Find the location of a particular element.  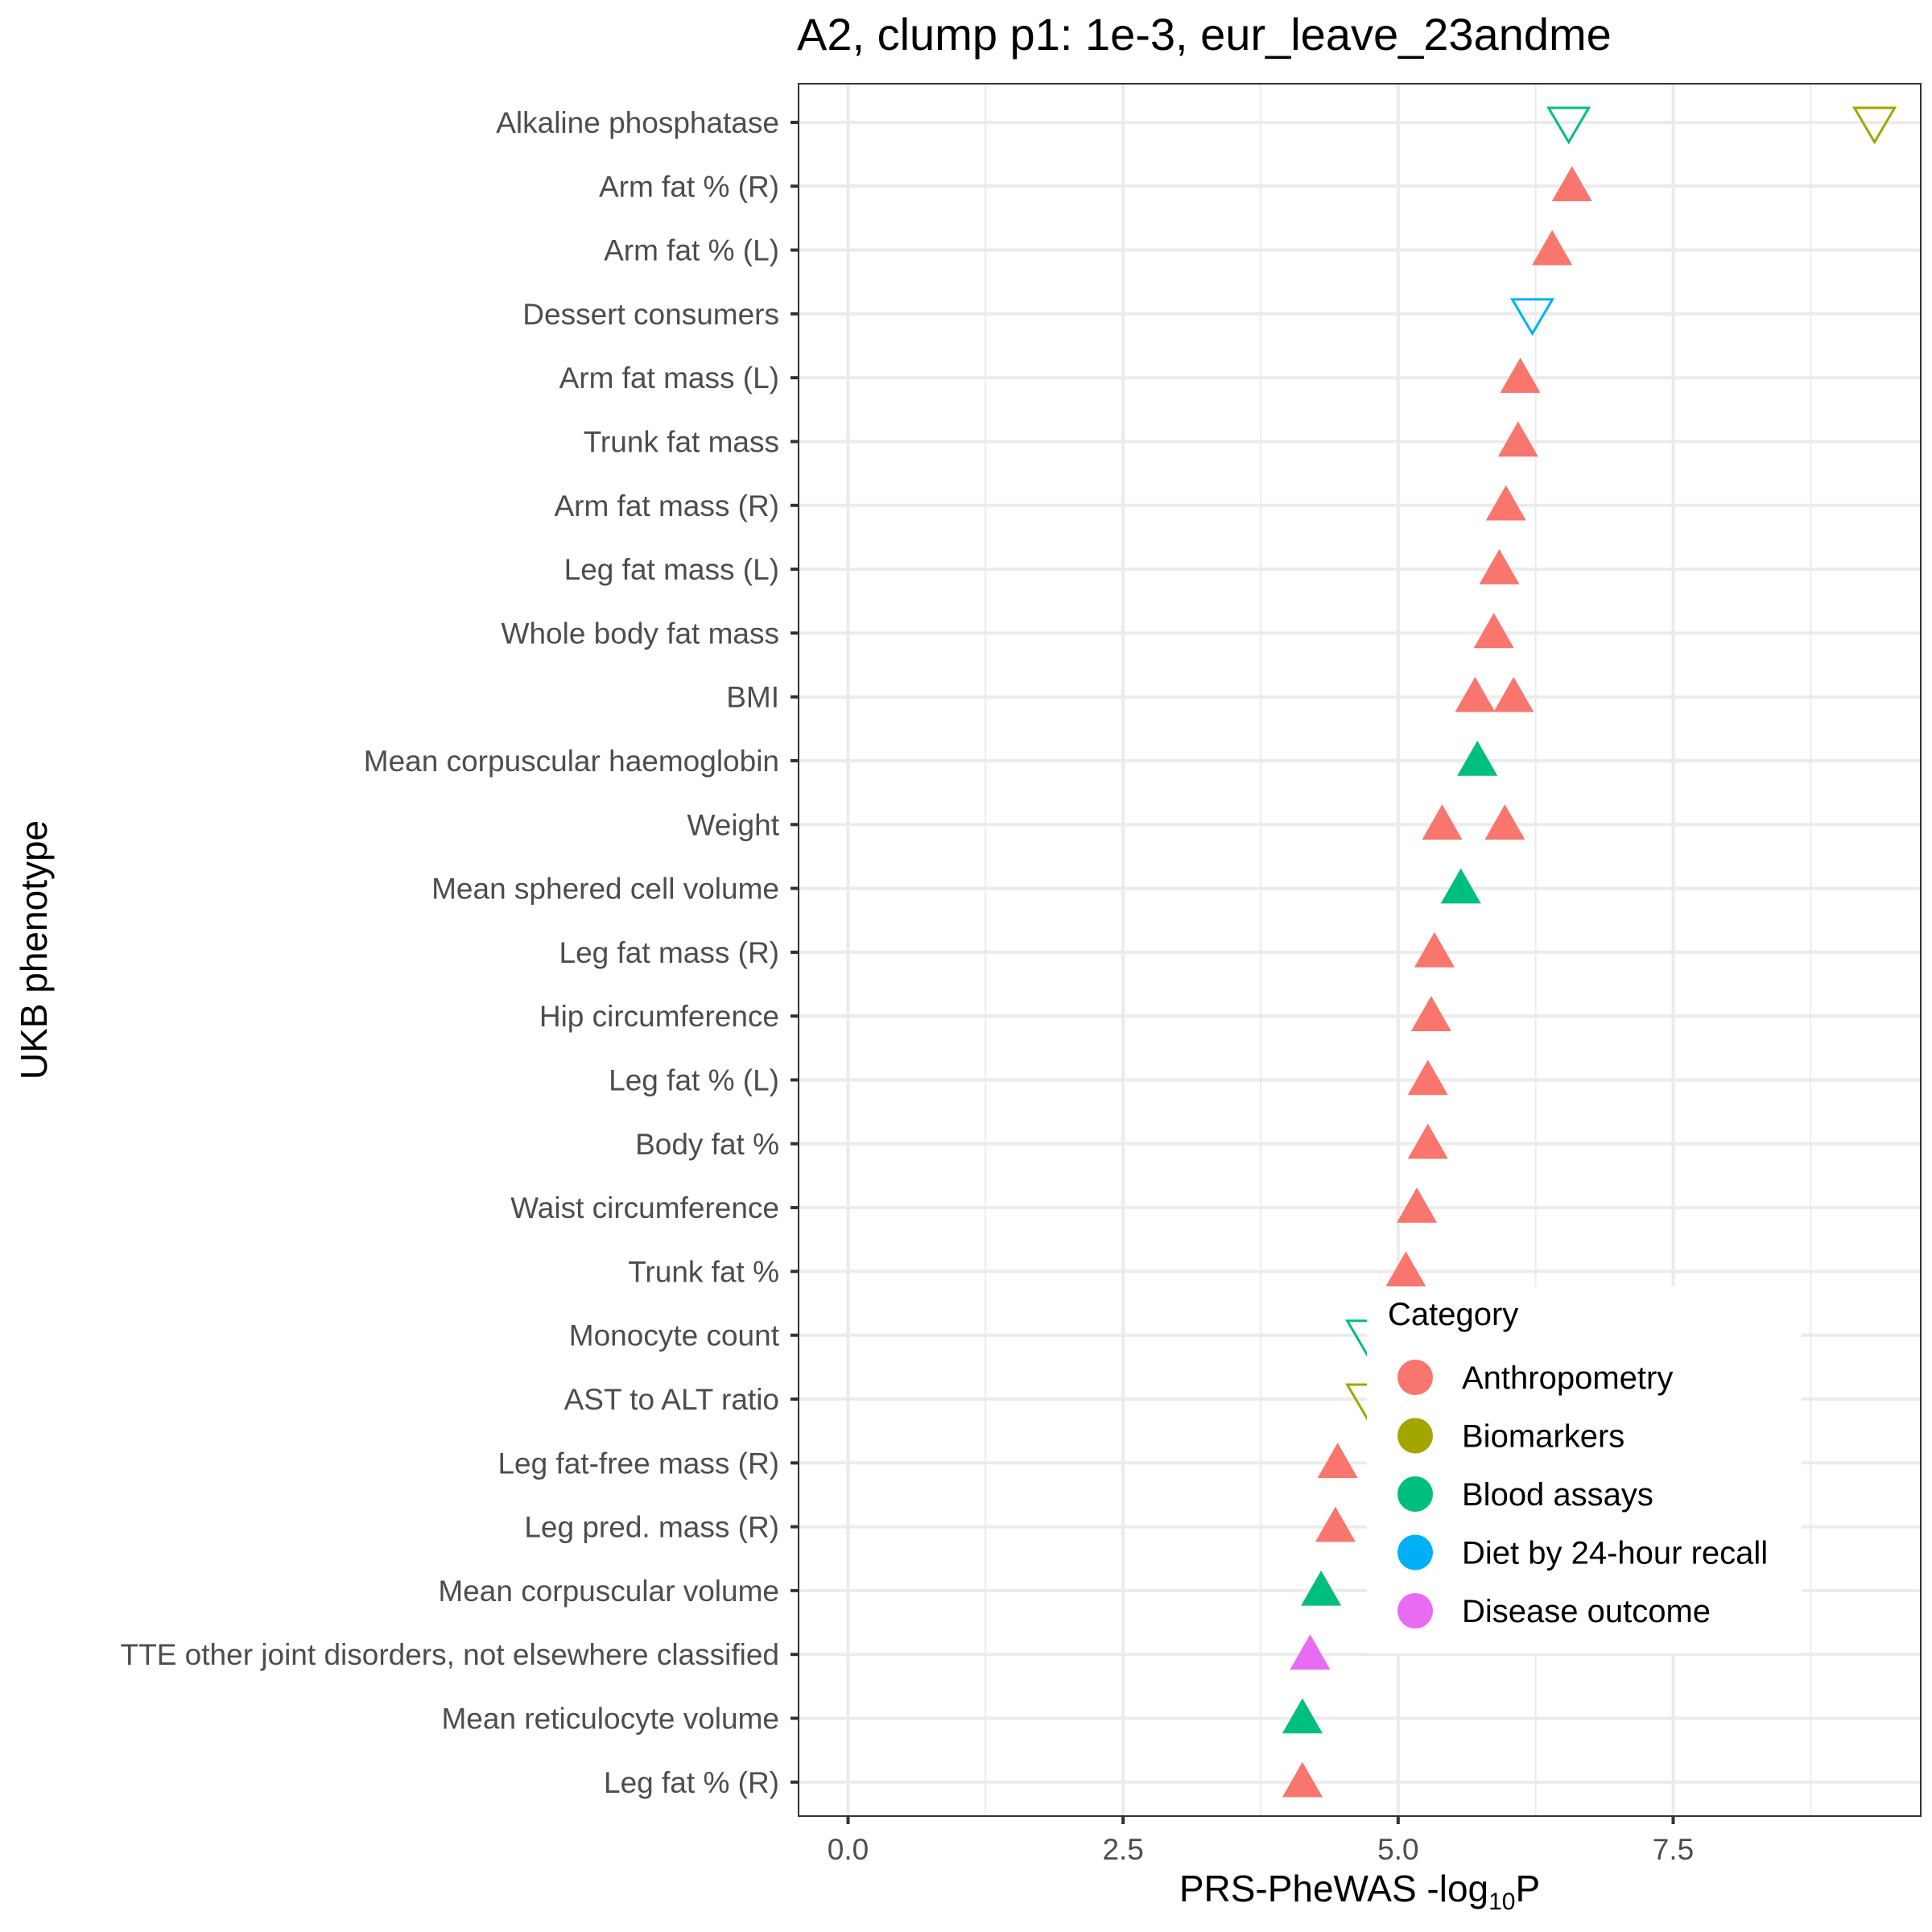

y-tick-label-leg-pred-mass-r: Leg pred. mass (R) is located at coordinates (651, 1527).